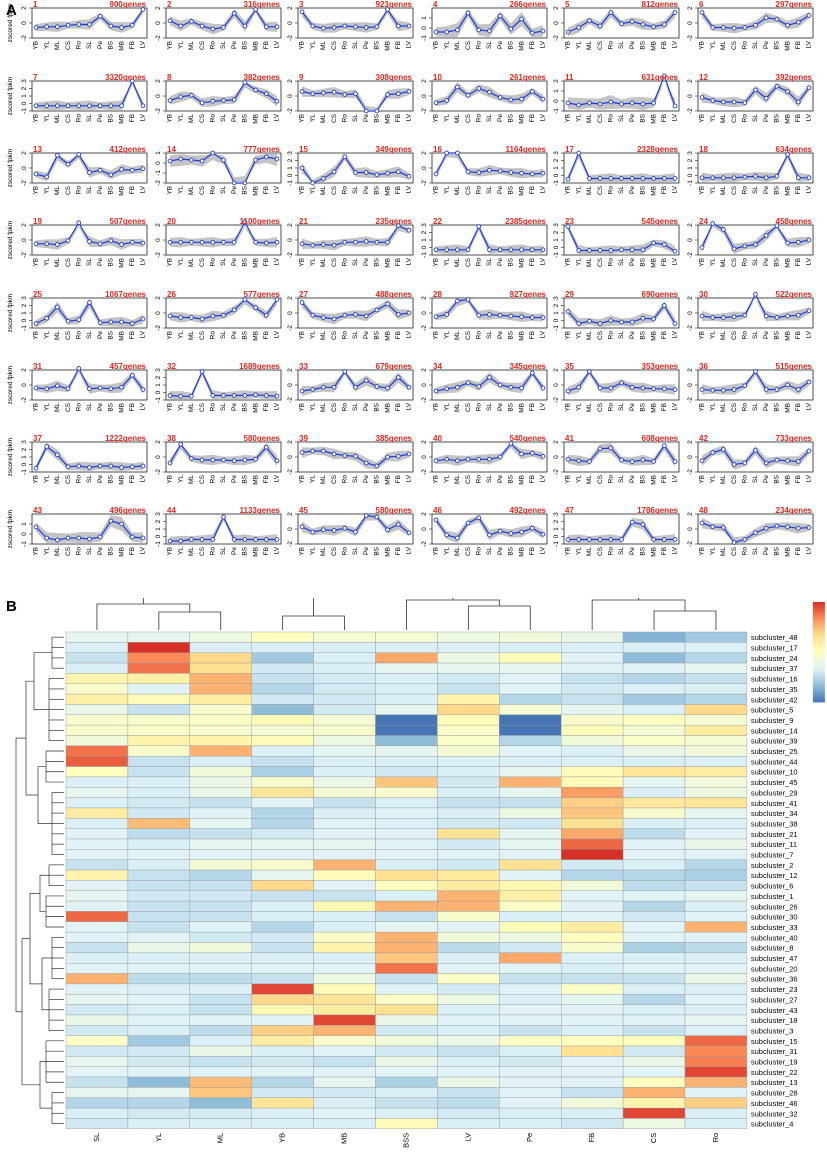 The image size is (827, 1172). What do you see at coordinates (37, 294) in the screenshot?
I see `cluster-number: 25` at bounding box center [37, 294].